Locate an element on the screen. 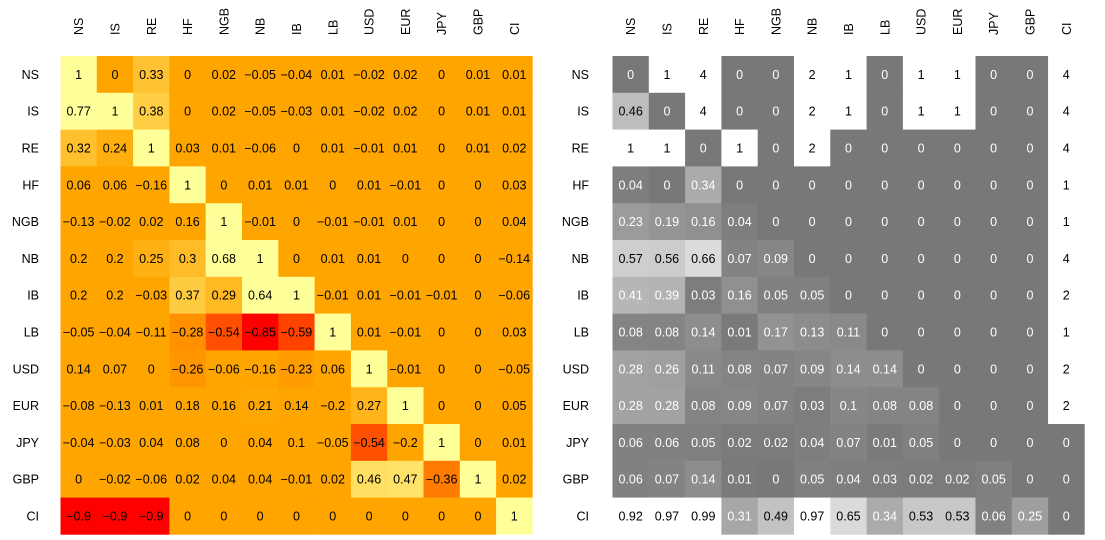 The height and width of the screenshot is (540, 1105). grey-value-label: 0.1 is located at coordinates (848, 406).